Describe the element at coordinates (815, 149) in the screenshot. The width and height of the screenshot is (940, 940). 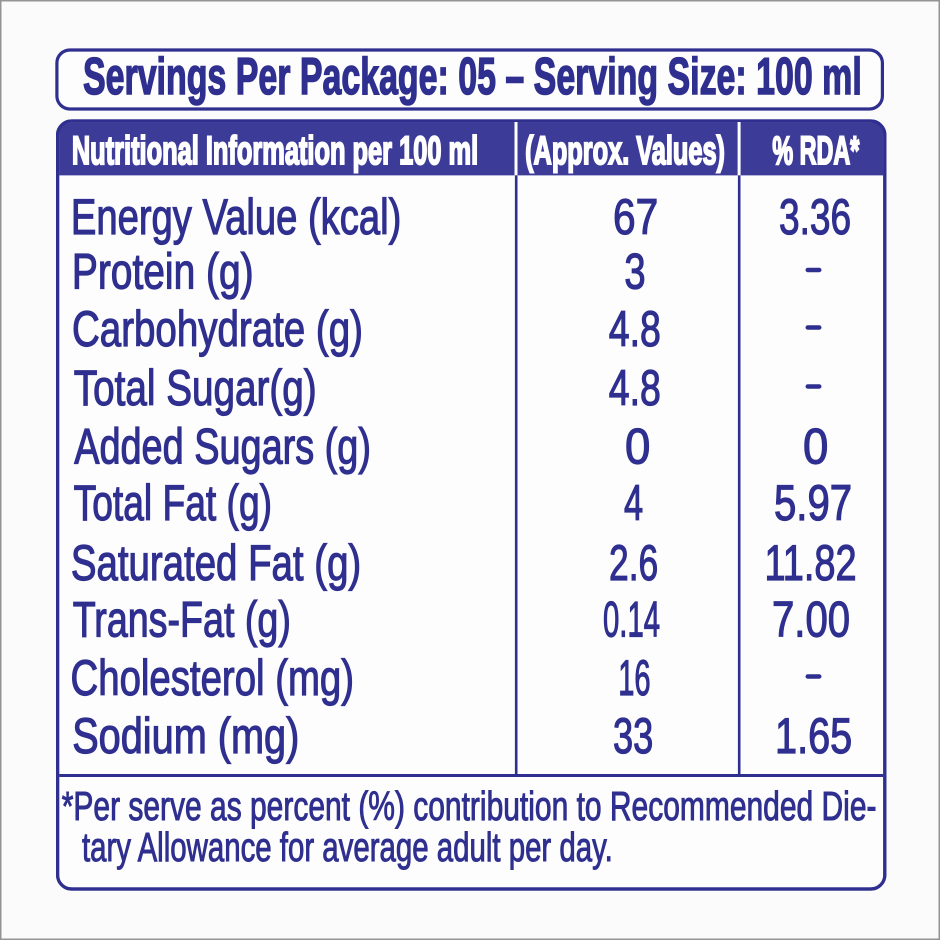
I see `svg-text: % RDA*` at that location.